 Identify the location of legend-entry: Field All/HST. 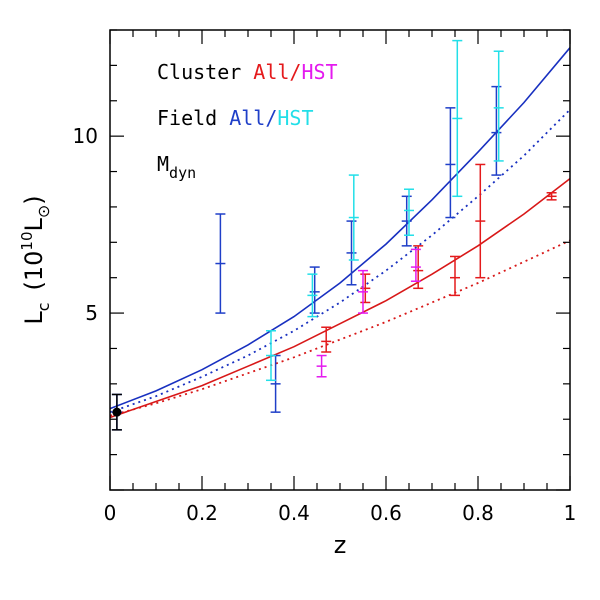
(235, 118).